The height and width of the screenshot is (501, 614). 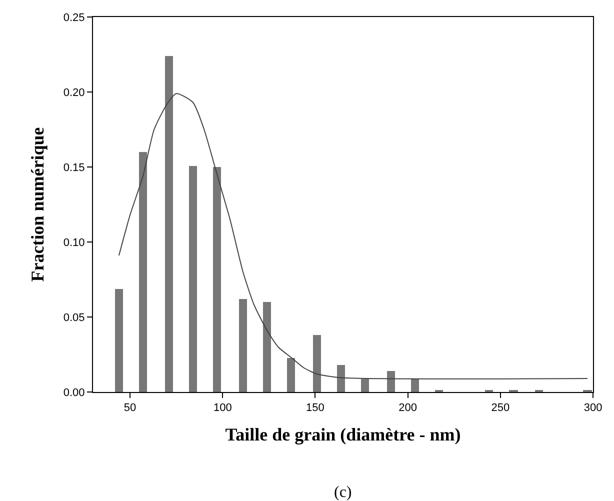 I want to click on x-tick-label: 100, so click(x=222, y=408).